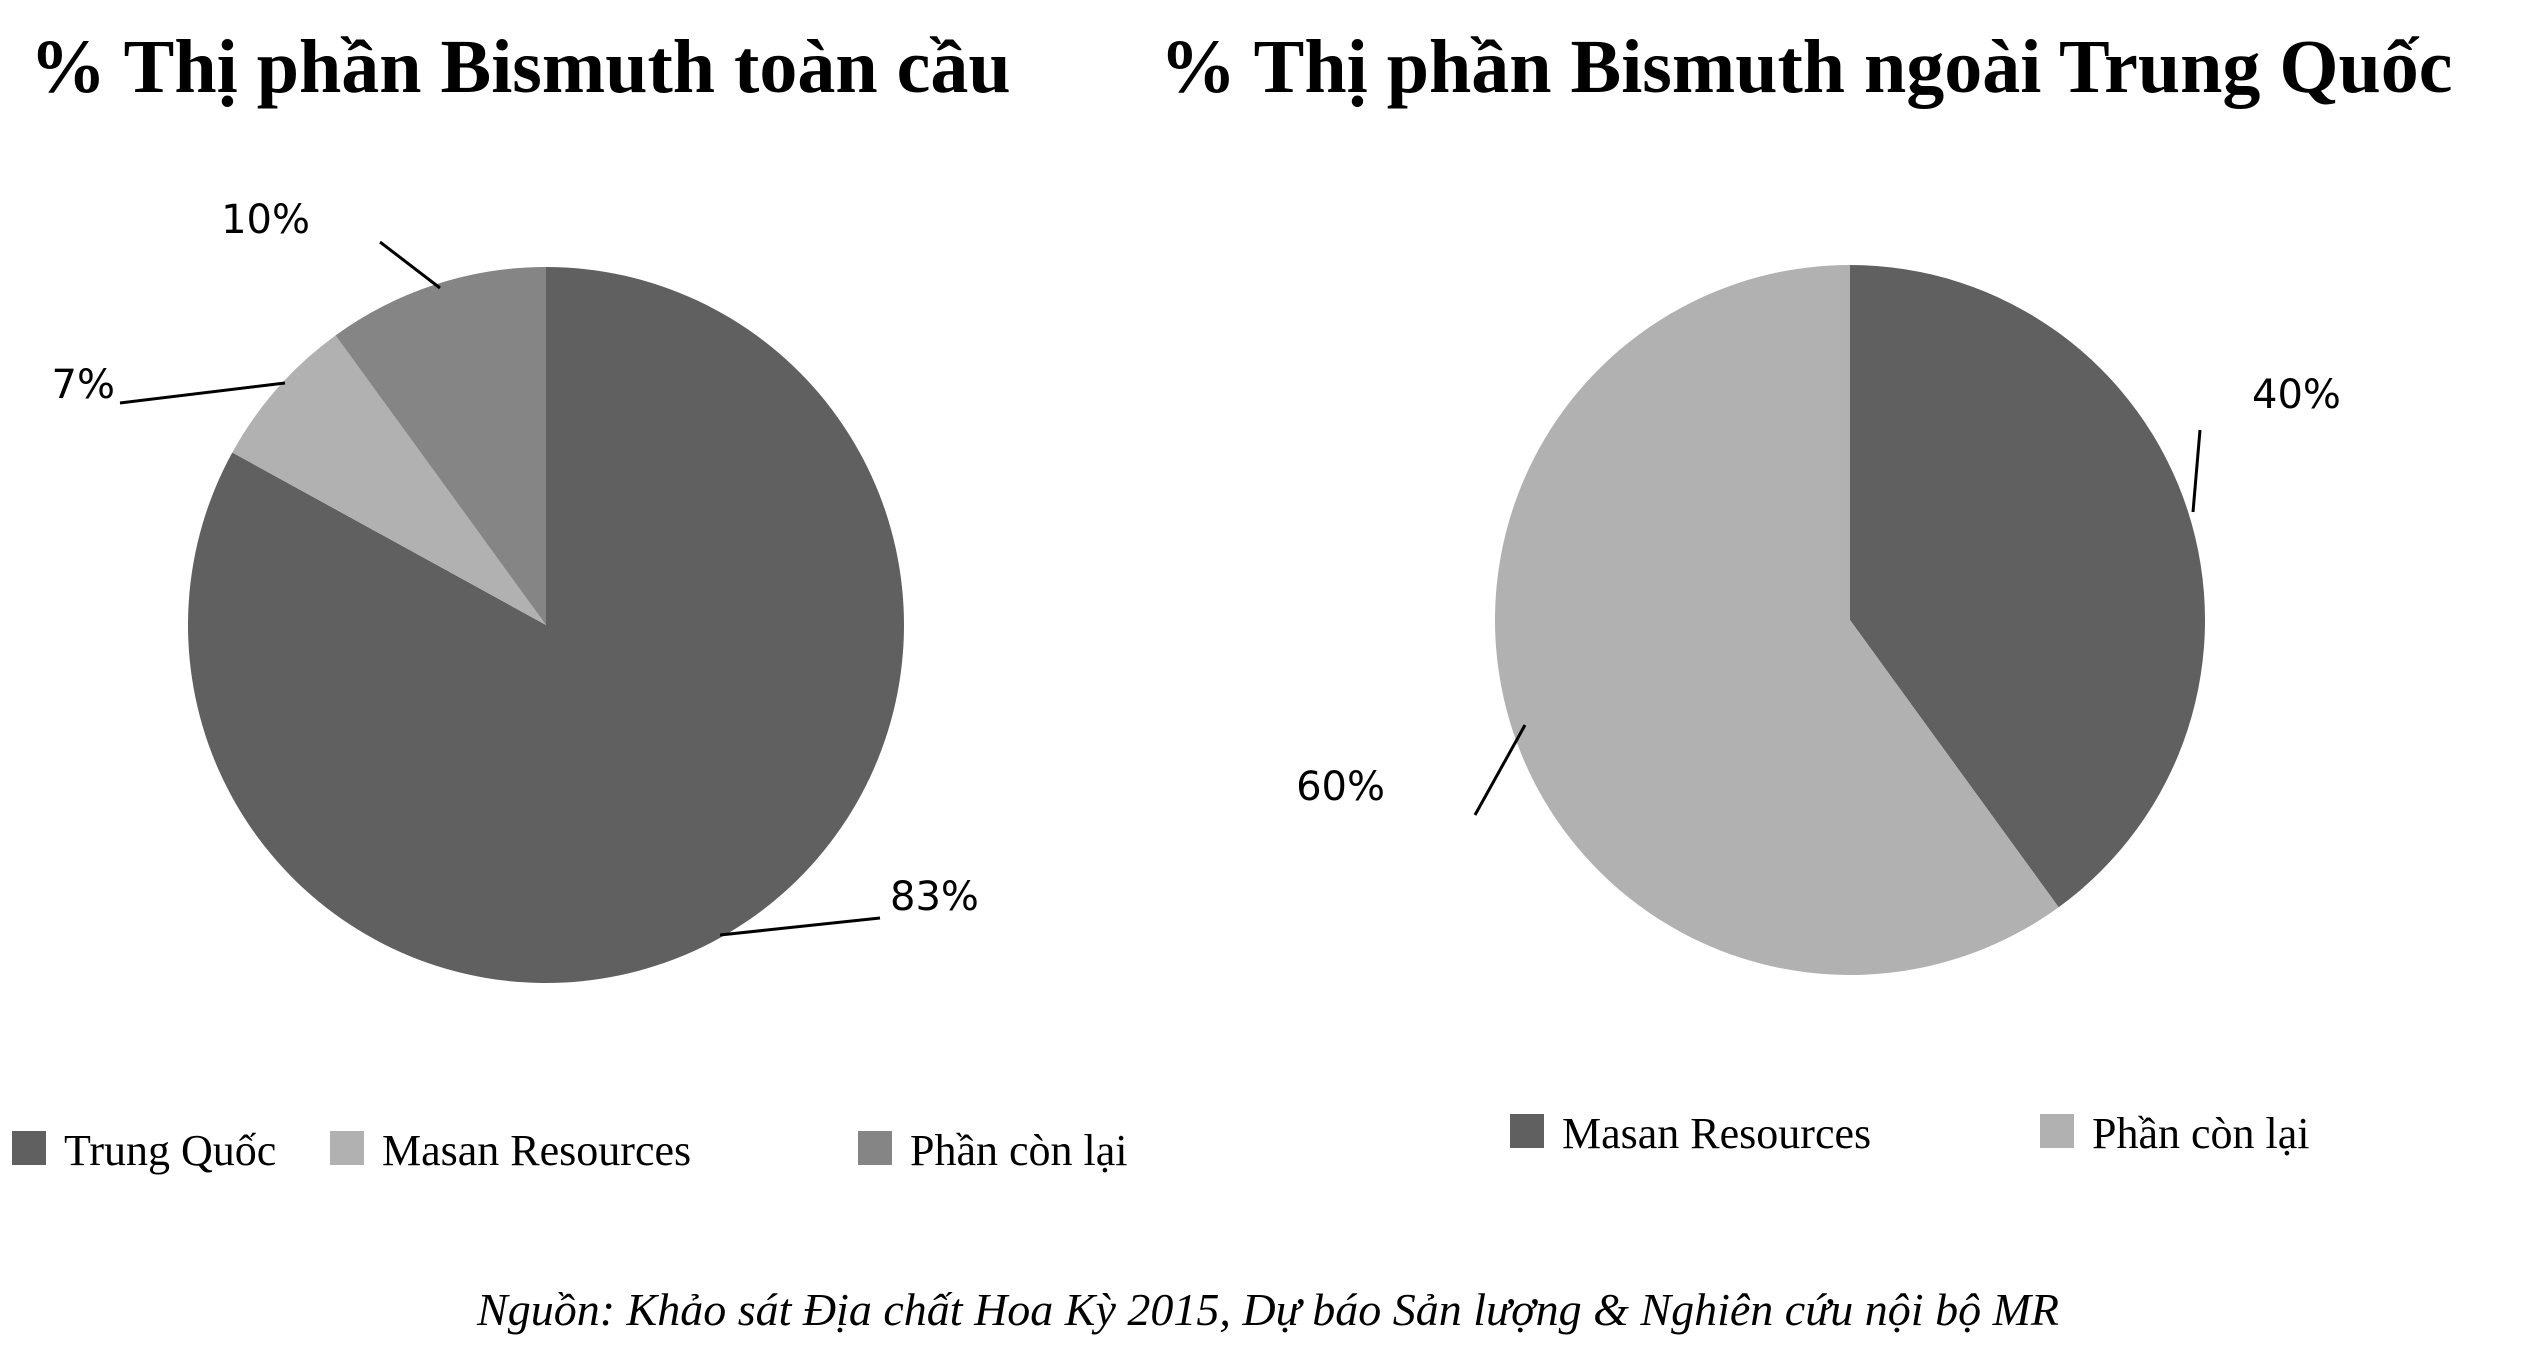 This screenshot has width=2537, height=1349. Describe the element at coordinates (1910, 1133) in the screenshot. I see `legend-outside-china: Masan Resources Phần còn lại` at that location.